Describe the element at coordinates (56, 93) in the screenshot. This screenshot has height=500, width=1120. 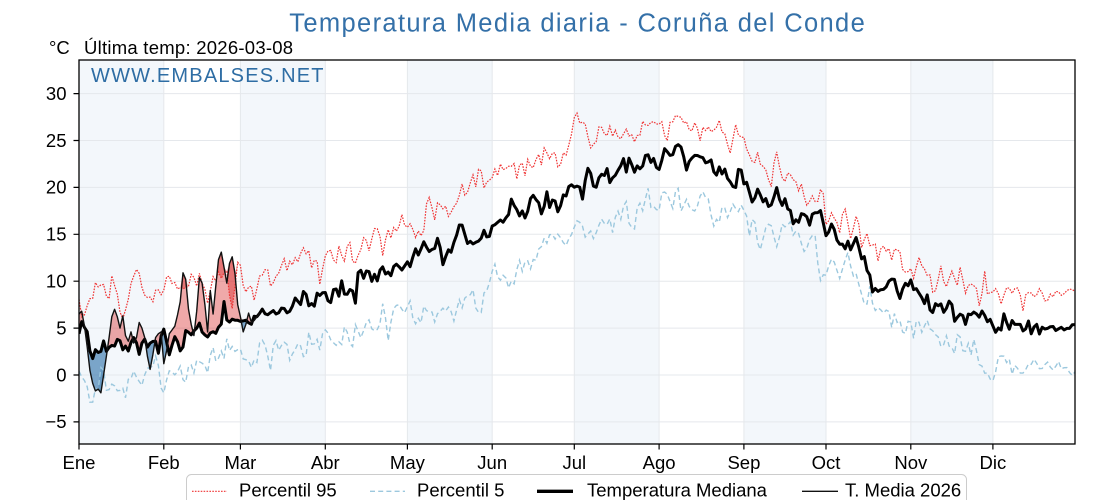
I see `svg-text: 30` at that location.